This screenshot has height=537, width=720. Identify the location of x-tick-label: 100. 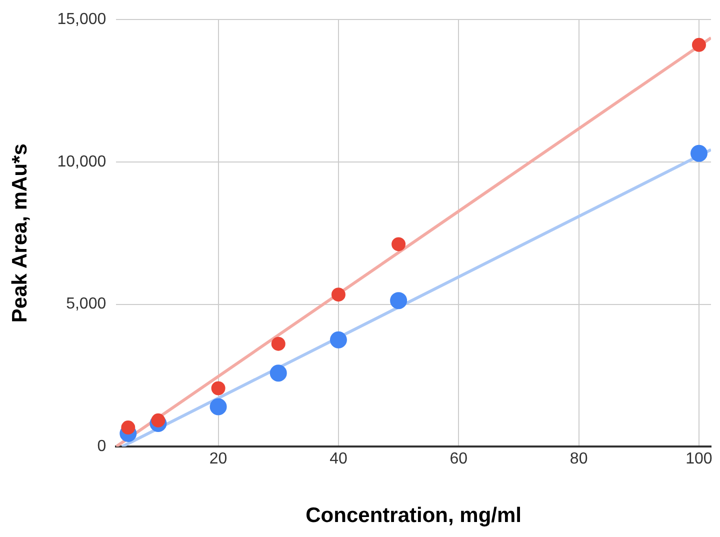
(699, 459).